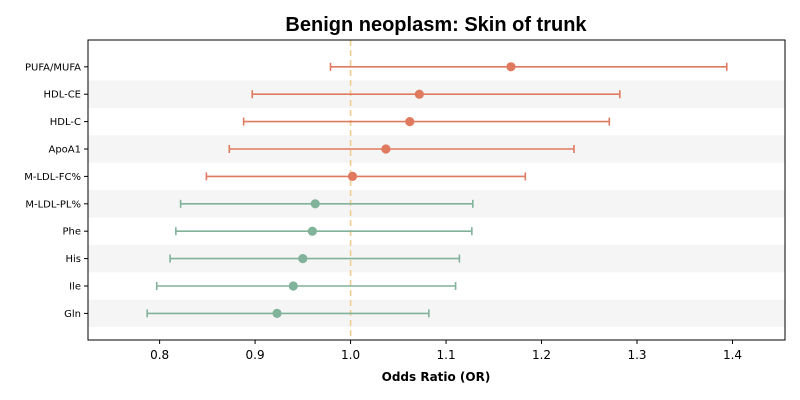 This screenshot has height=400, width=800. What do you see at coordinates (159, 355) in the screenshot?
I see `x-tick-label: 0.8` at bounding box center [159, 355].